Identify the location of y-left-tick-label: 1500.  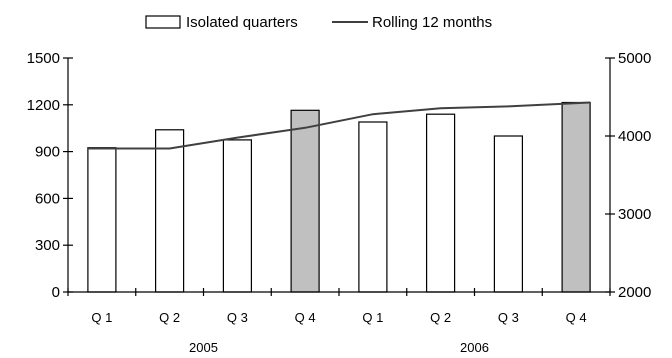
(43, 58).